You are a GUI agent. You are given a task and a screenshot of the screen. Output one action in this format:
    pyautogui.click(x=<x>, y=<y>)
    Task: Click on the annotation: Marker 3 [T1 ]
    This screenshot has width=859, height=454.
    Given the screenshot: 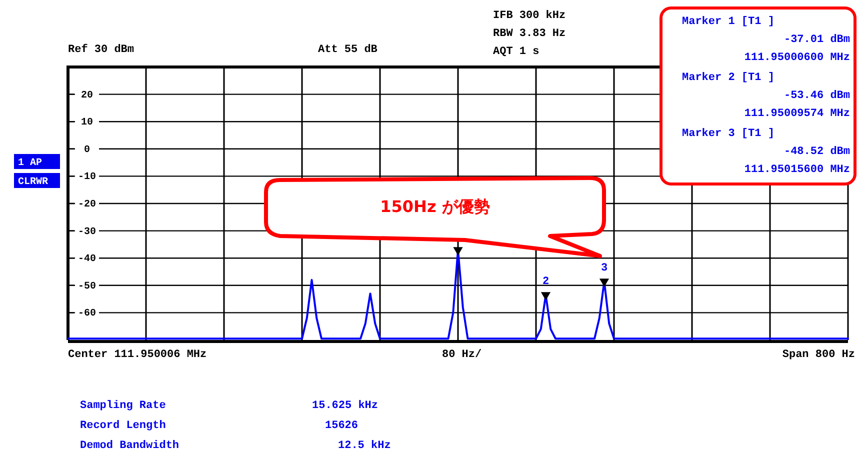 What is the action you would take?
    pyautogui.click(x=728, y=134)
    